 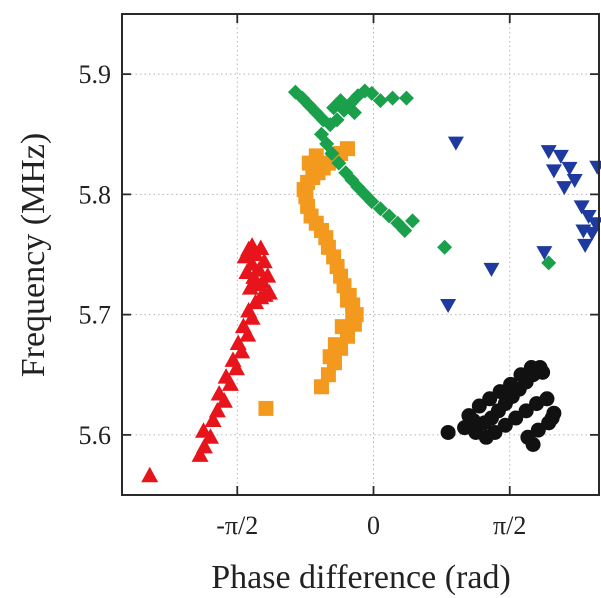 What do you see at coordinates (95, 435) in the screenshot?
I see `y-tick-label: 5.6` at bounding box center [95, 435].